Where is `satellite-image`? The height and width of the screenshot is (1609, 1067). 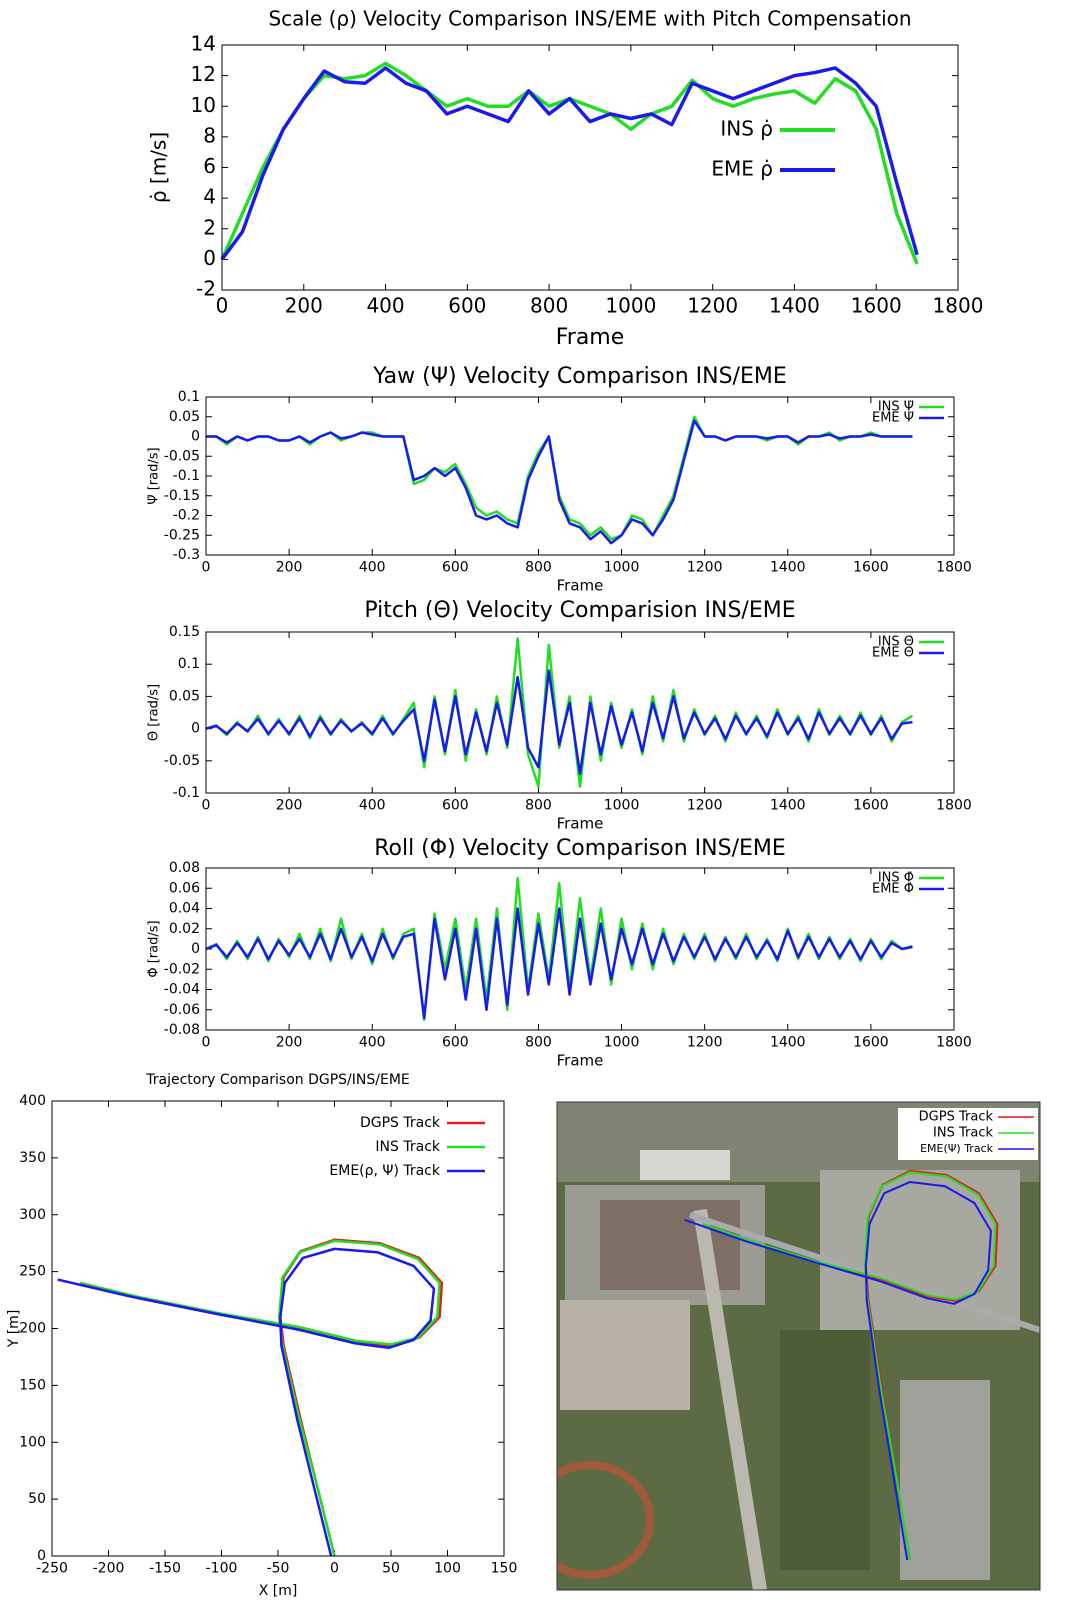
satellite-image is located at coordinates (798, 1346).